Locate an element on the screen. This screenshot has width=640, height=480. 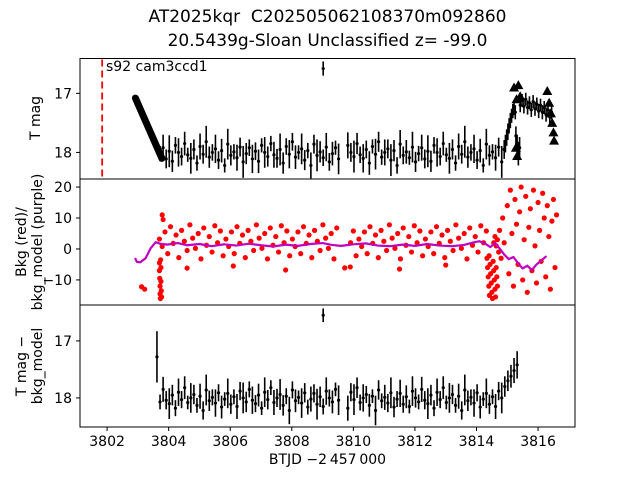
svg-text: 3814 is located at coordinates (477, 442).